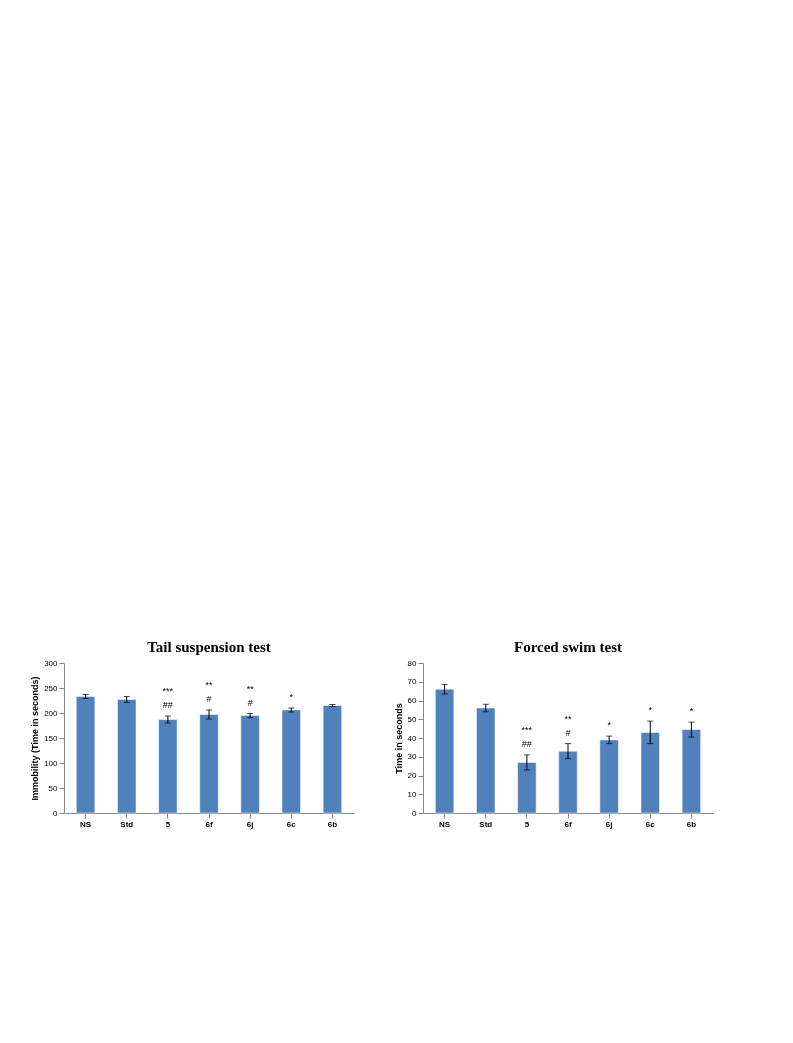 This screenshot has height=1043, width=793. What do you see at coordinates (412, 757) in the screenshot?
I see `y-tick-label: 30` at bounding box center [412, 757].